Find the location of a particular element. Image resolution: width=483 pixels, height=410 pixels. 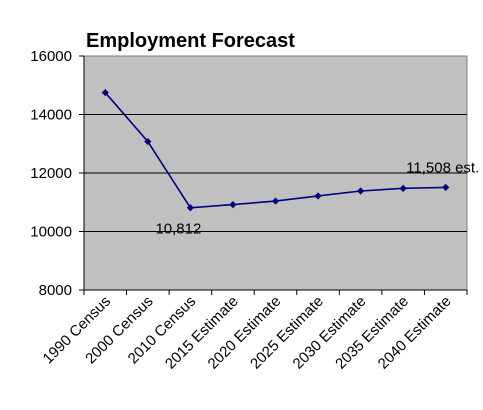

data-label: 11,508 est. is located at coordinates (442, 167).